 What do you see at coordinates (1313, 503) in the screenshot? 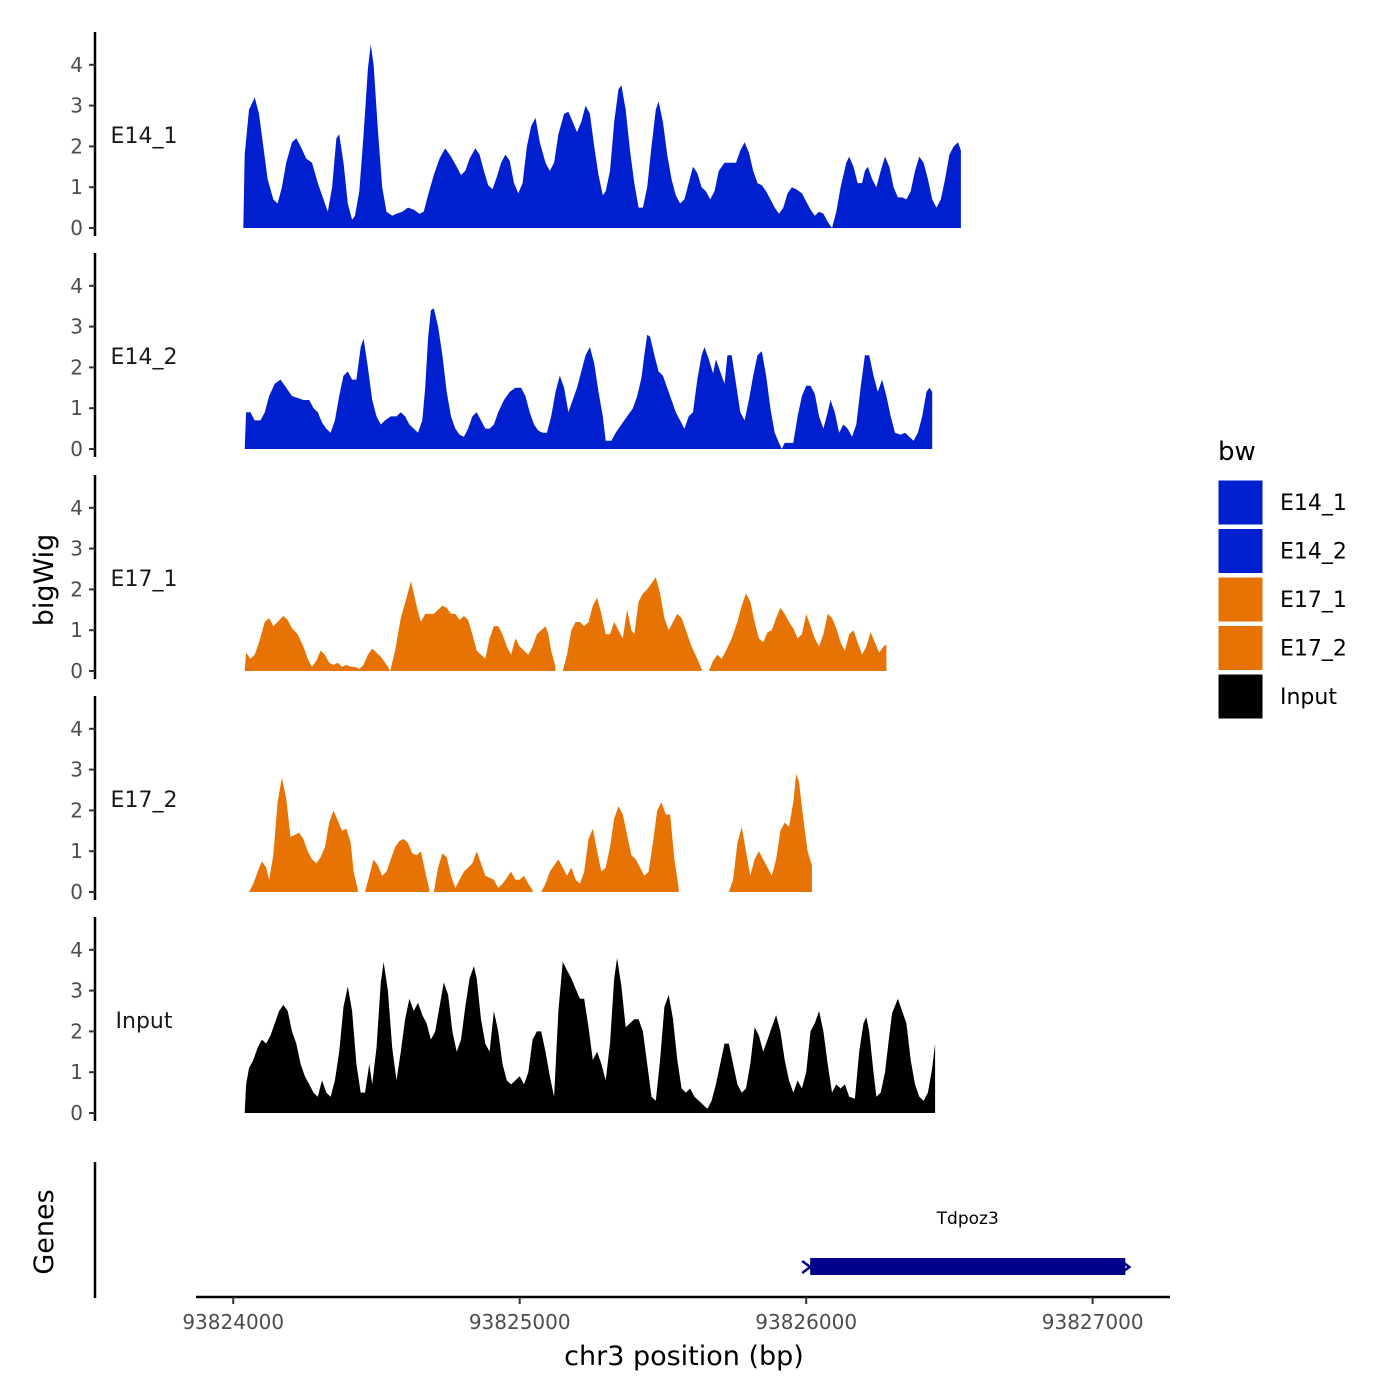
I see `legend-label-e14-1: E14_1` at bounding box center [1313, 503].